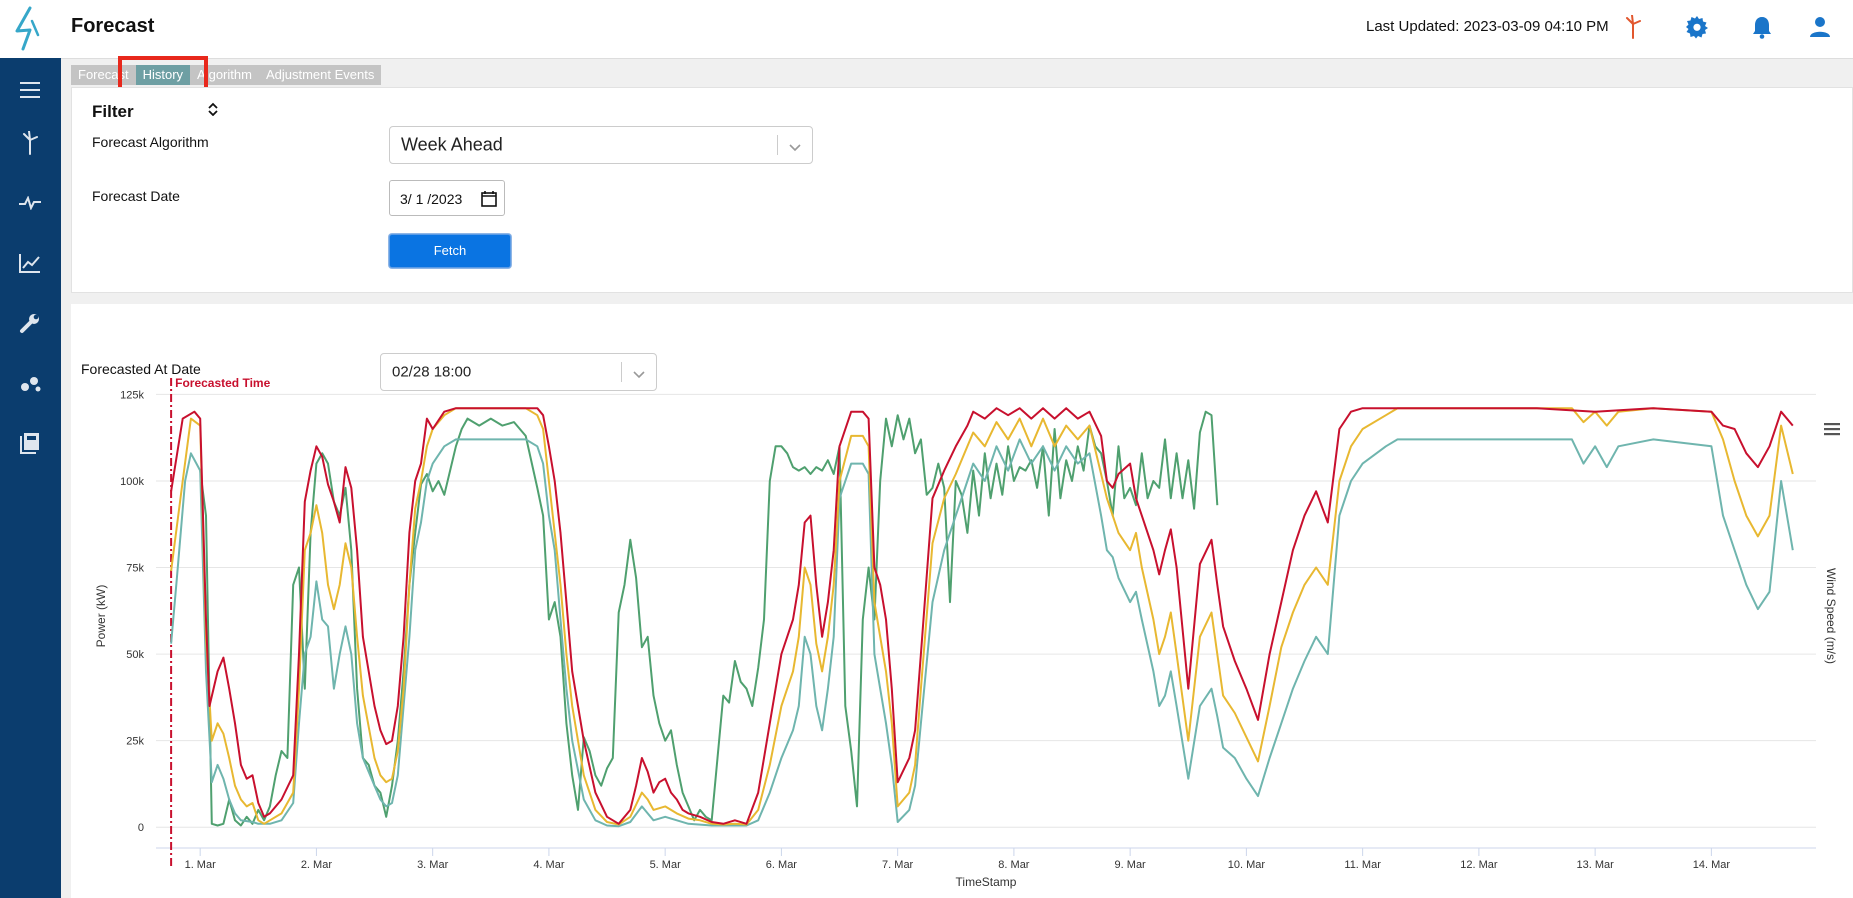 The width and height of the screenshot is (1853, 898). What do you see at coordinates (30, 443) in the screenshot?
I see `book-icon` at bounding box center [30, 443].